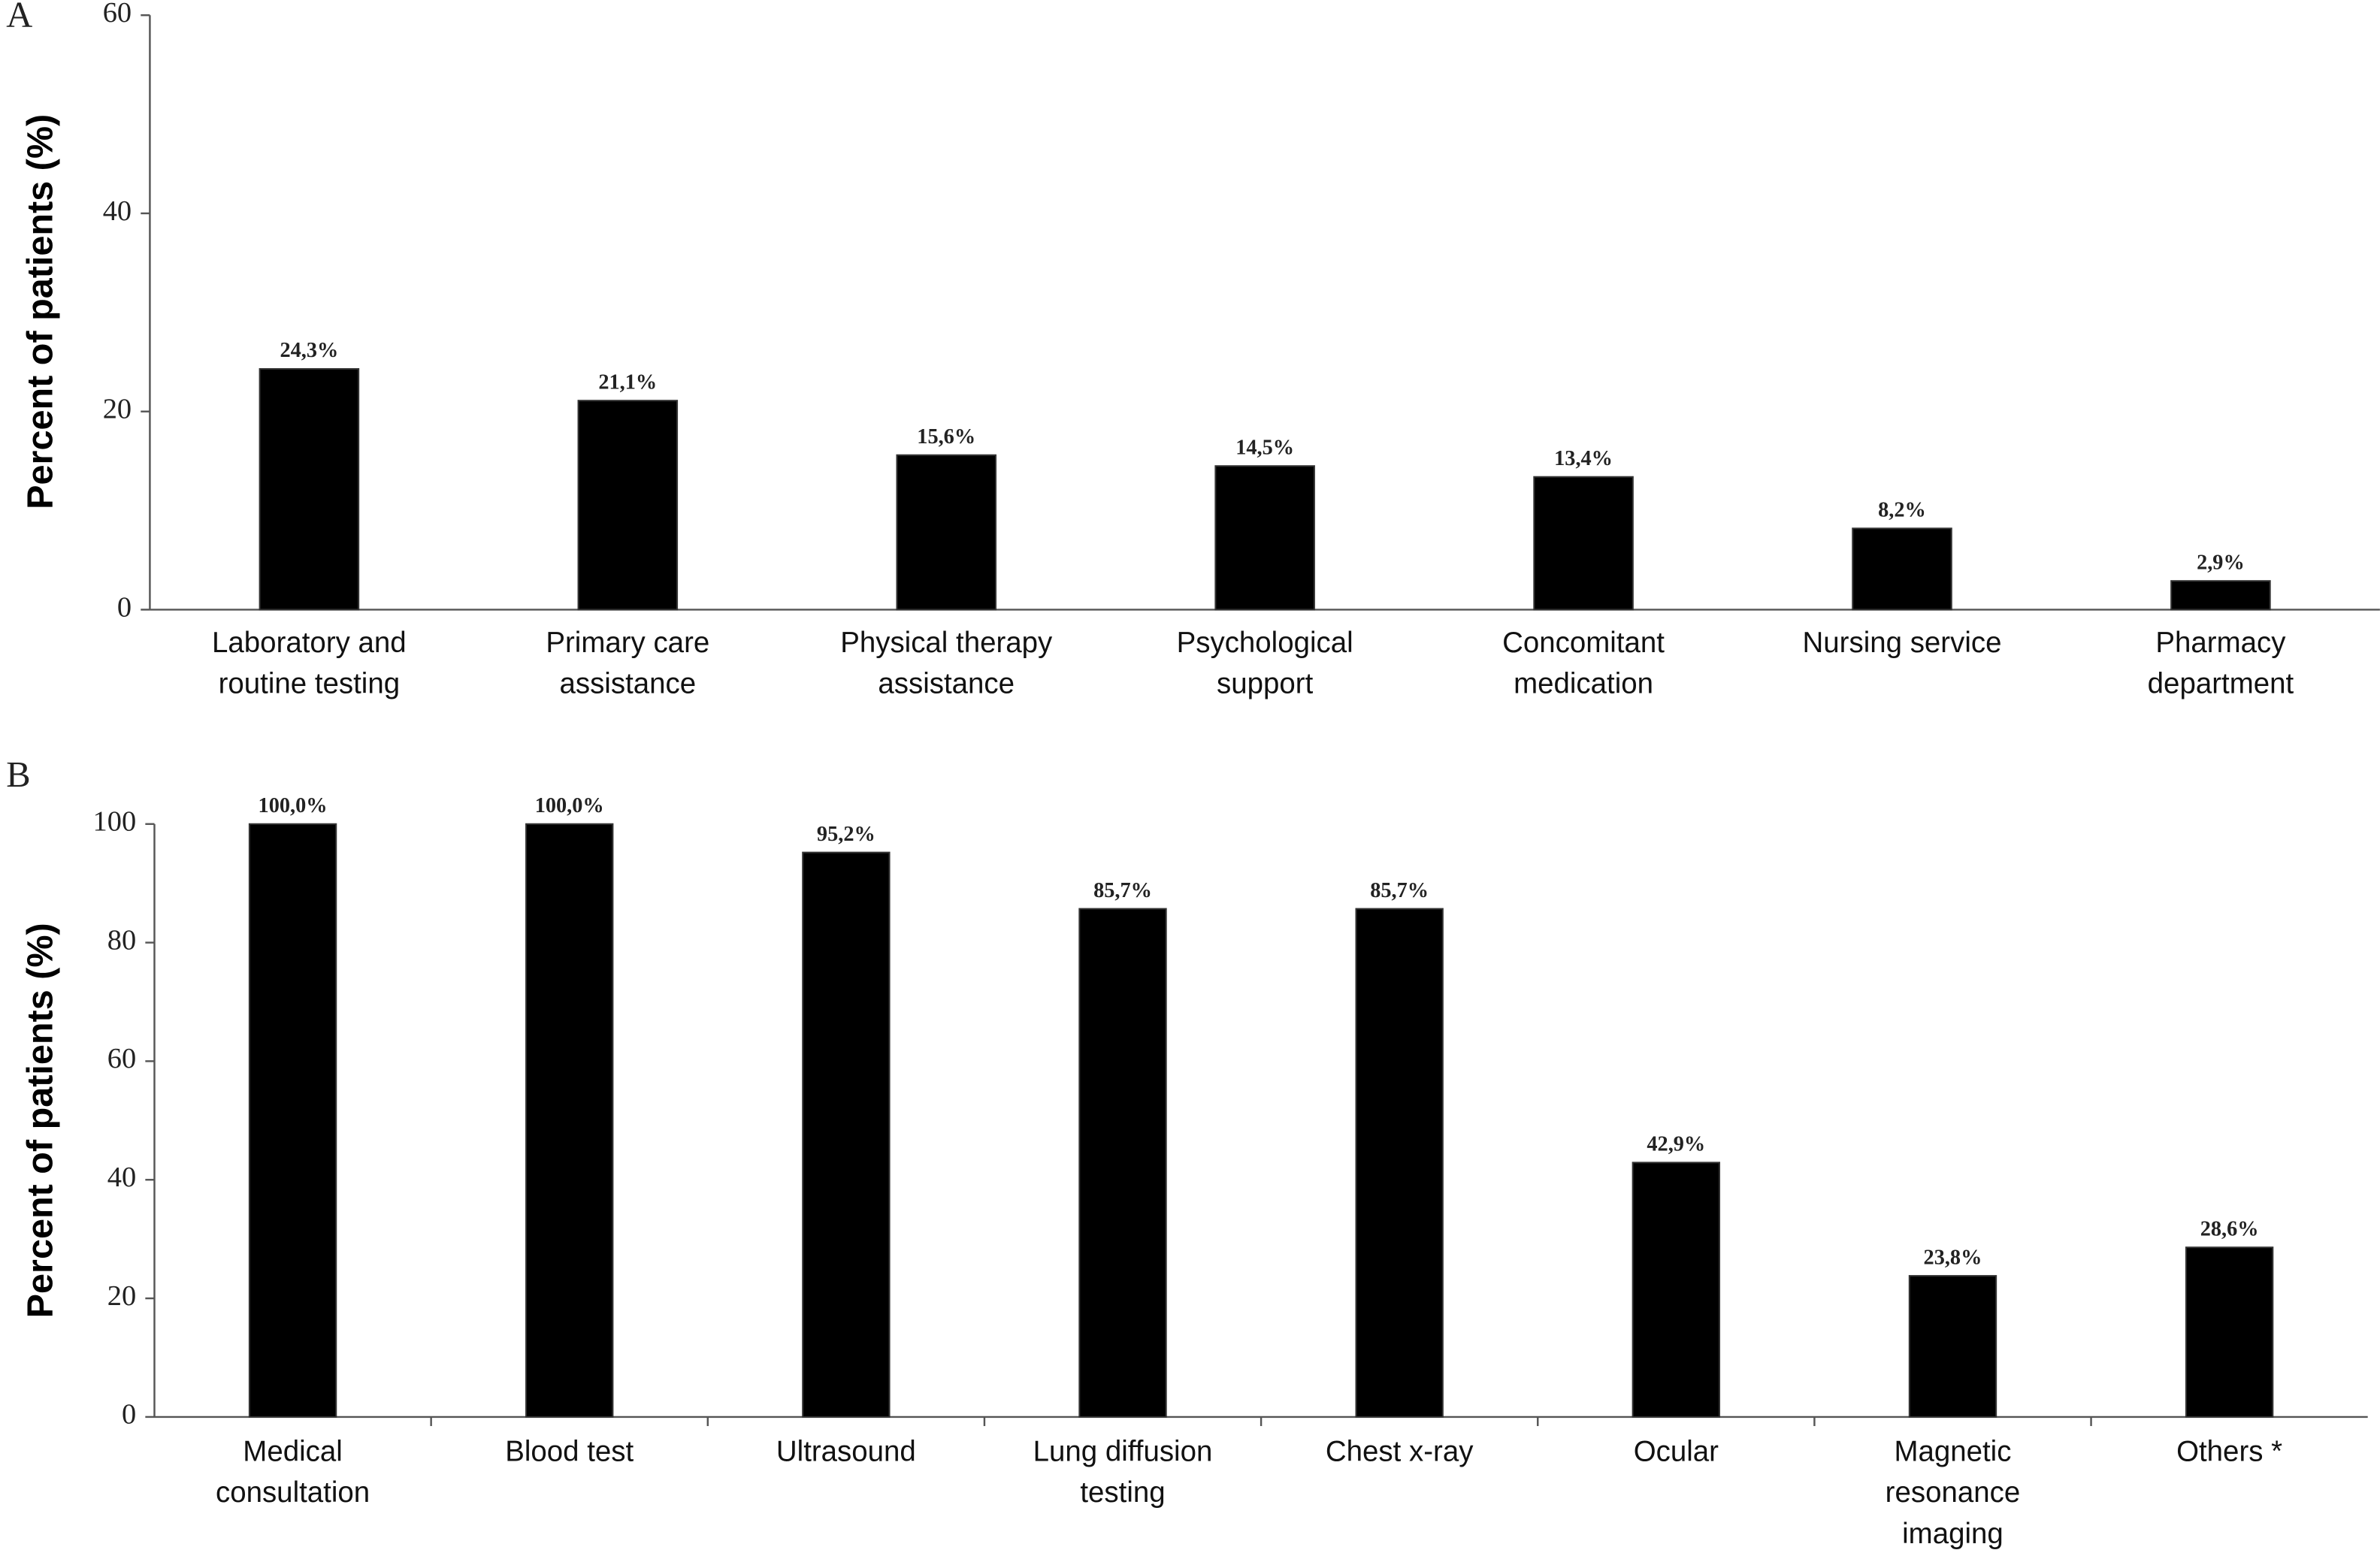  I want to click on x-tick-label: Lung diffusion testing, so click(1123, 1473).